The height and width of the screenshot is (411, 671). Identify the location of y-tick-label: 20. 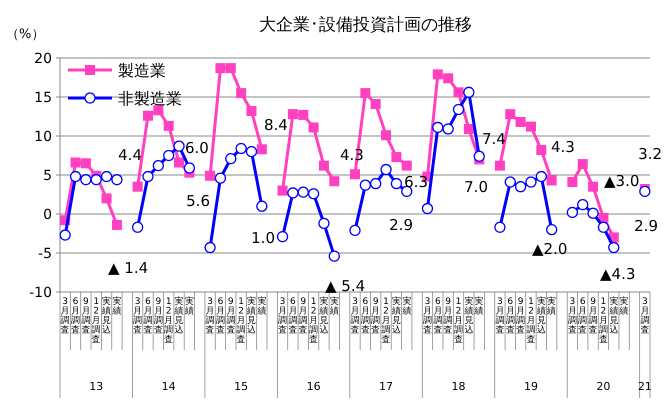
(43, 59).